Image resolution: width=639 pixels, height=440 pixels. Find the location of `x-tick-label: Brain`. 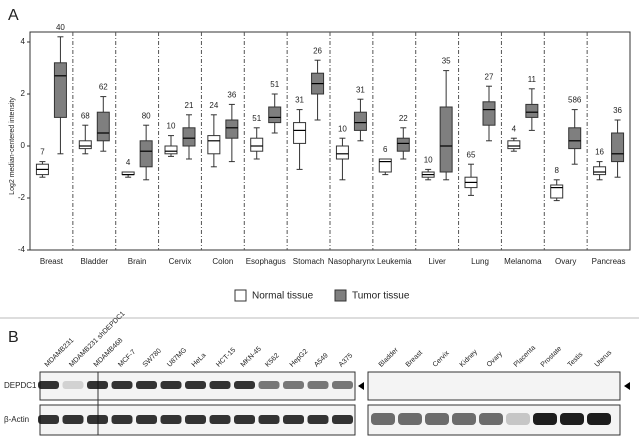

x-tick-label: Brain is located at coordinates (137, 261).